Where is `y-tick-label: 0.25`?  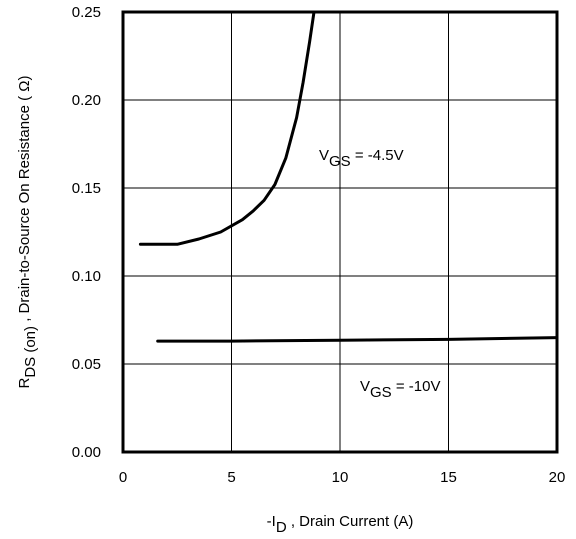 y-tick-label: 0.25 is located at coordinates (86, 12).